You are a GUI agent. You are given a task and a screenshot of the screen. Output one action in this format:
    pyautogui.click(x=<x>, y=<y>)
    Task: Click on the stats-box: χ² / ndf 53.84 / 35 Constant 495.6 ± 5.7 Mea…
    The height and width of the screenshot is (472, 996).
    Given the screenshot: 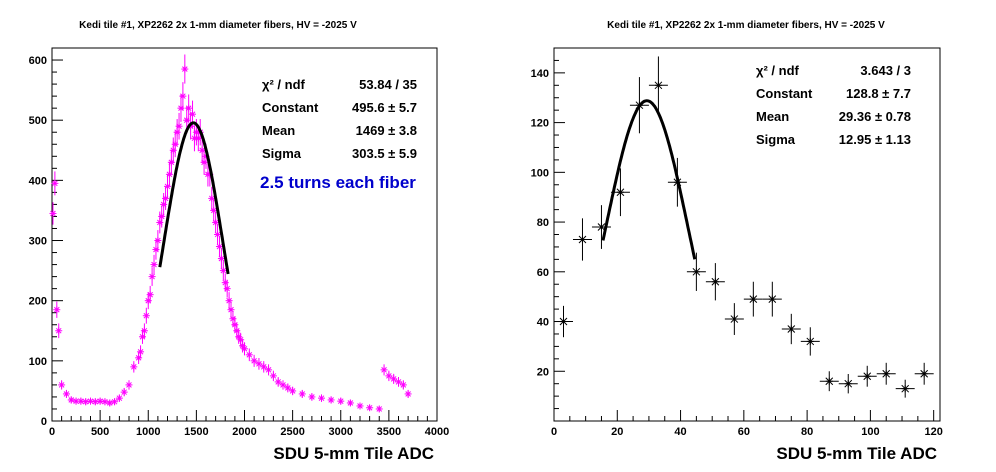 What is the action you would take?
    pyautogui.click(x=339, y=119)
    